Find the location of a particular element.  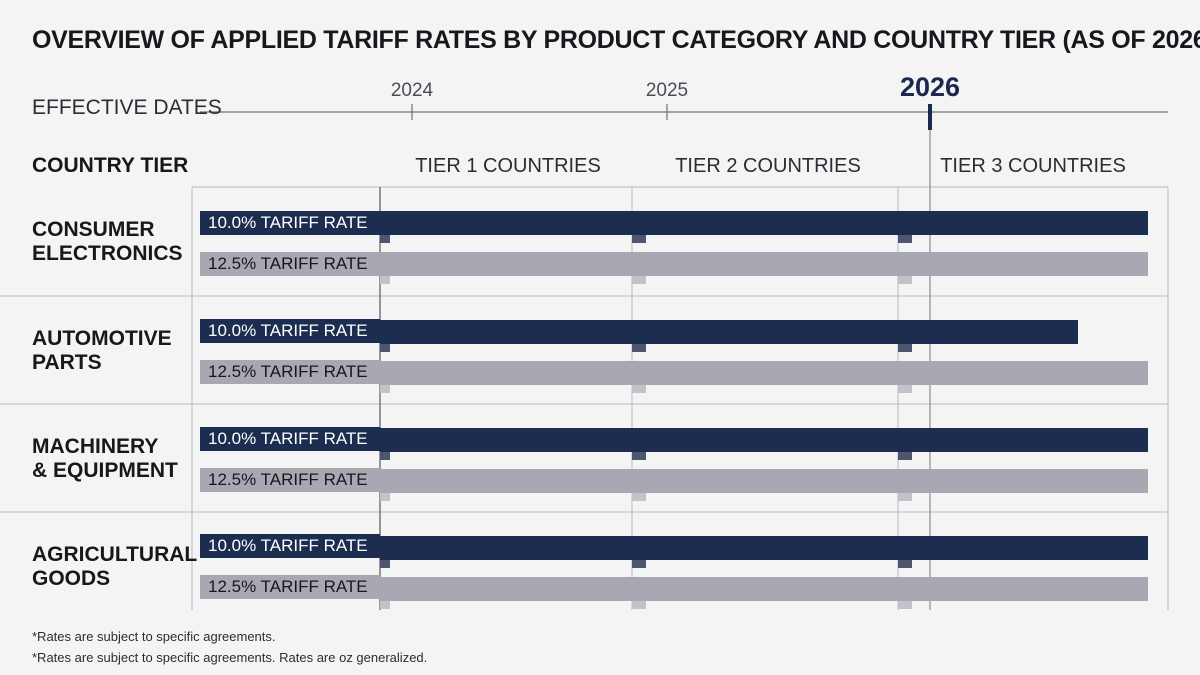

tier-axis-label: COUNTRY TIER is located at coordinates (110, 165).